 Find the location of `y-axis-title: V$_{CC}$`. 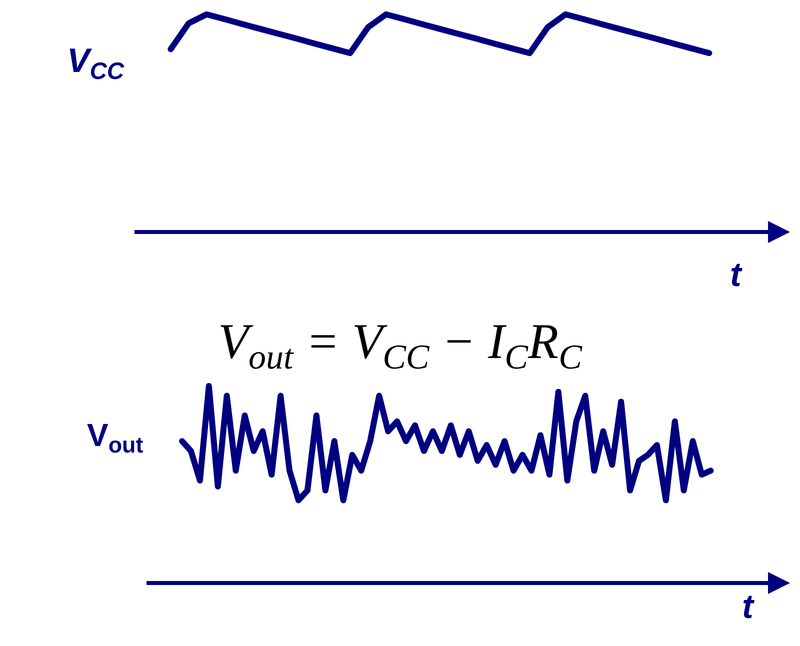

y-axis-title: V$_{CC}$ is located at coordinates (96, 64).